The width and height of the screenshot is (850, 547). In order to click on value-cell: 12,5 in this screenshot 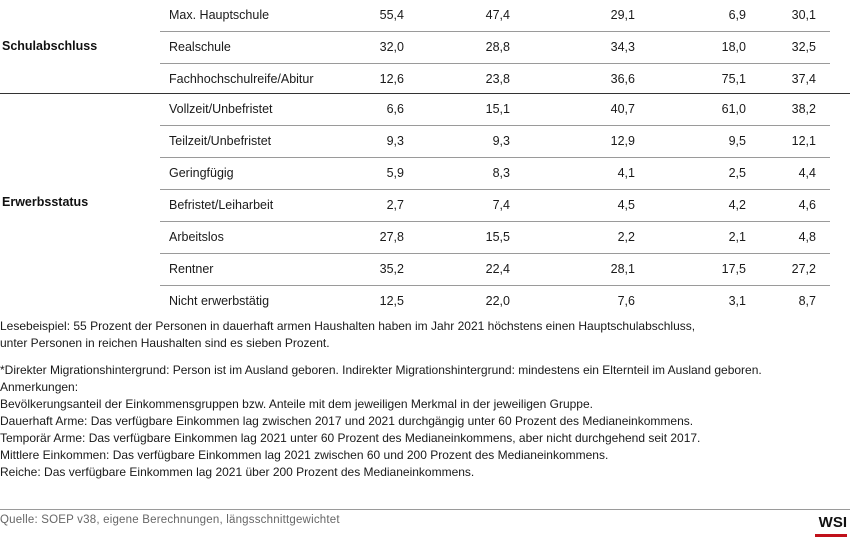, I will do `click(391, 301)`.